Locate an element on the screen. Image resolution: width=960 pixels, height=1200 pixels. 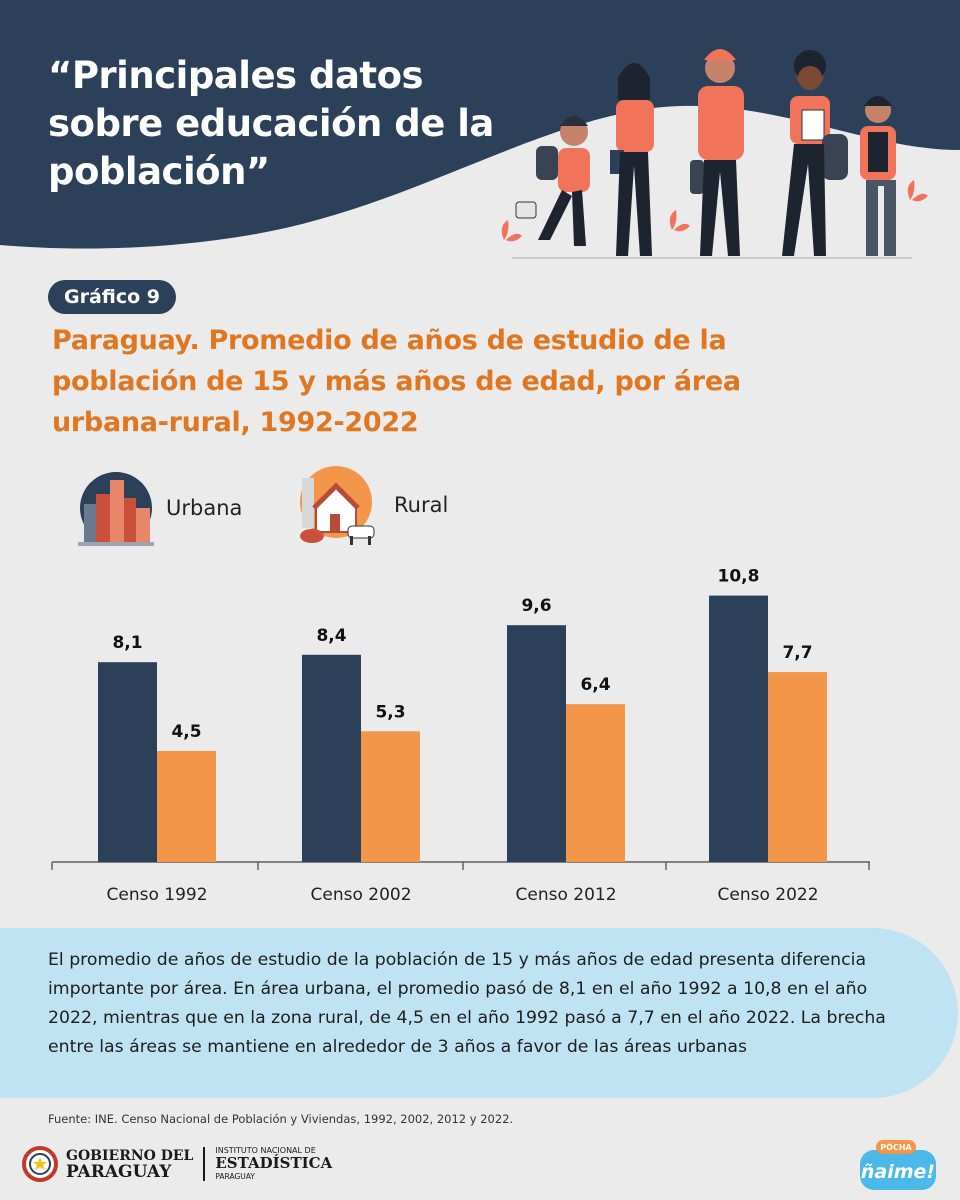
gov-text: GOBIERNO DEL PARAGUAY is located at coordinates (130, 1164).